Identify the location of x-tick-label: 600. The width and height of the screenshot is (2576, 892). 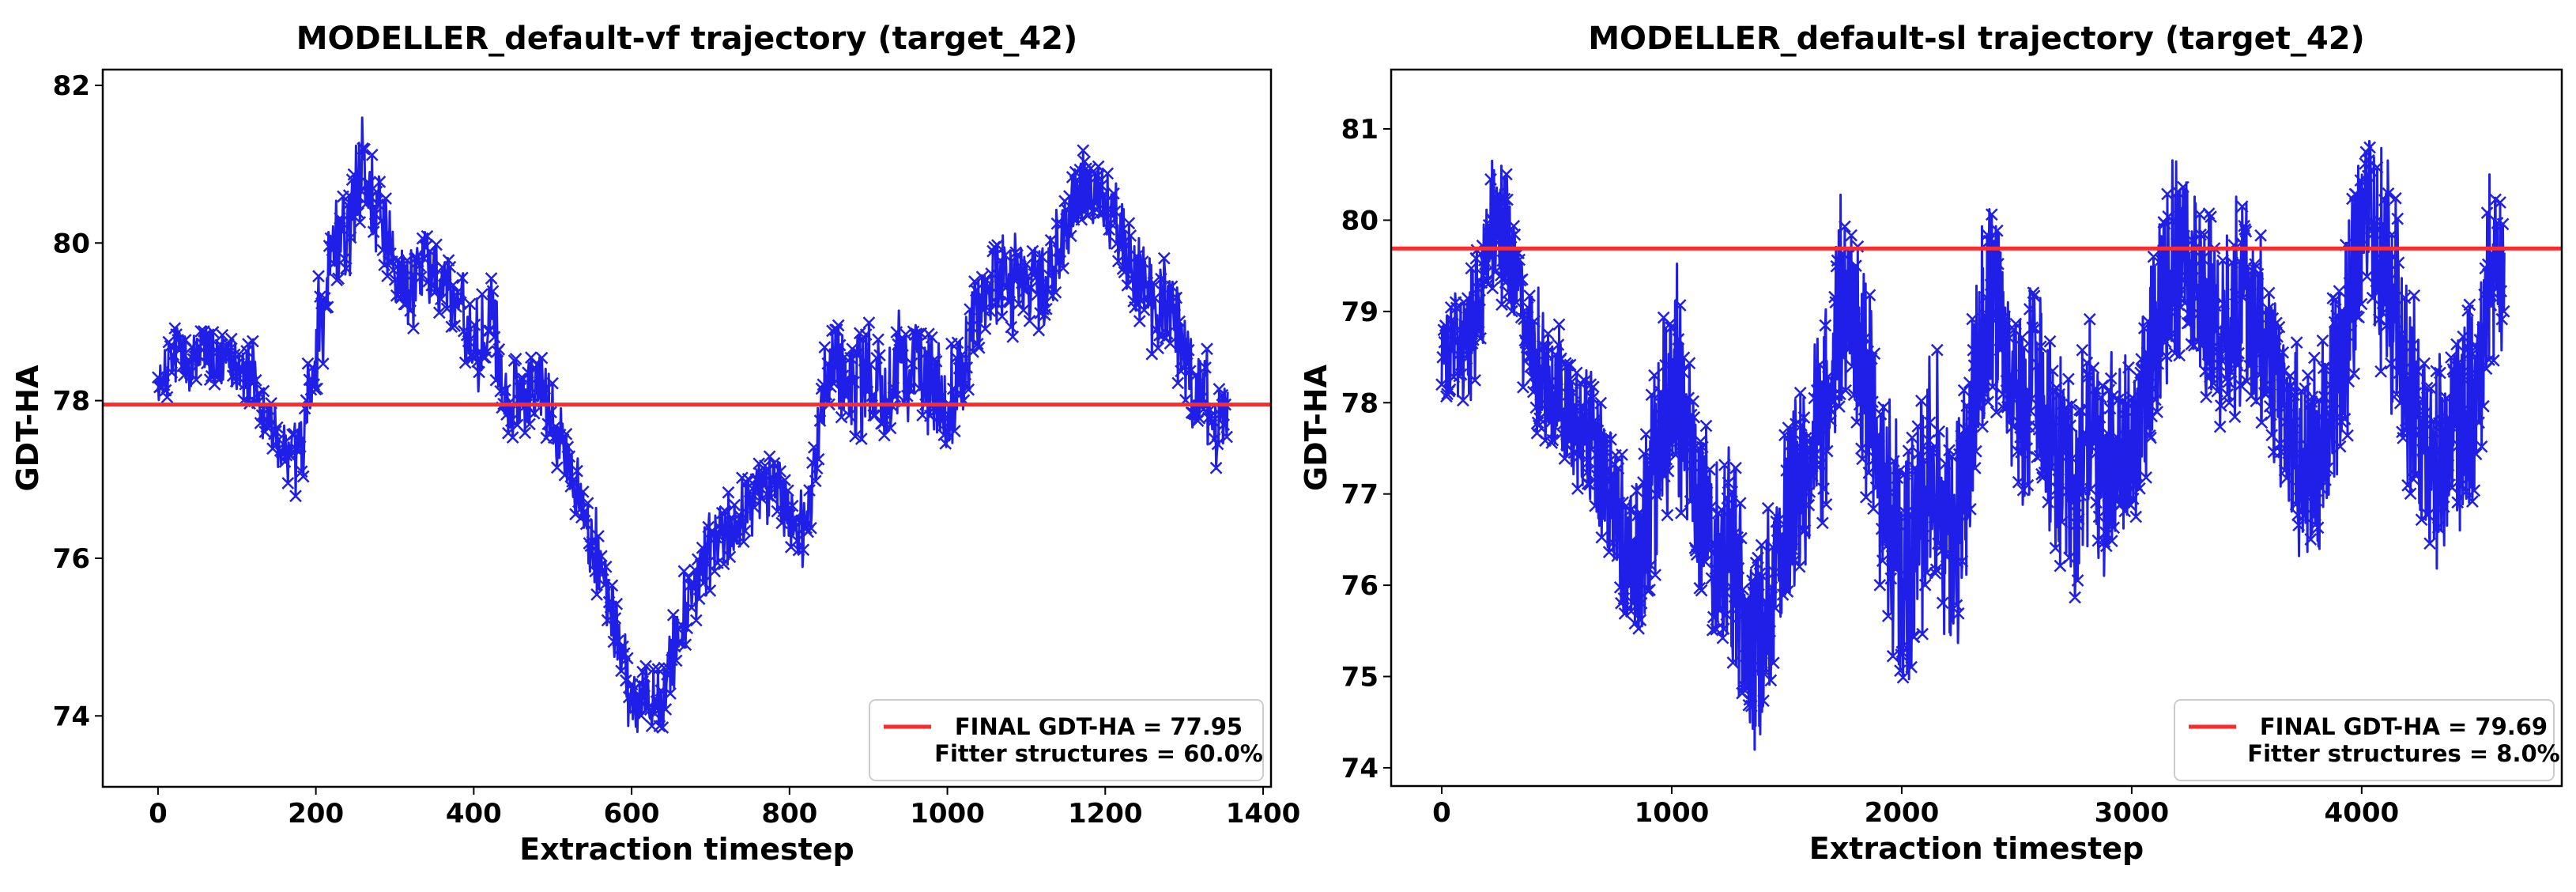
(632, 814).